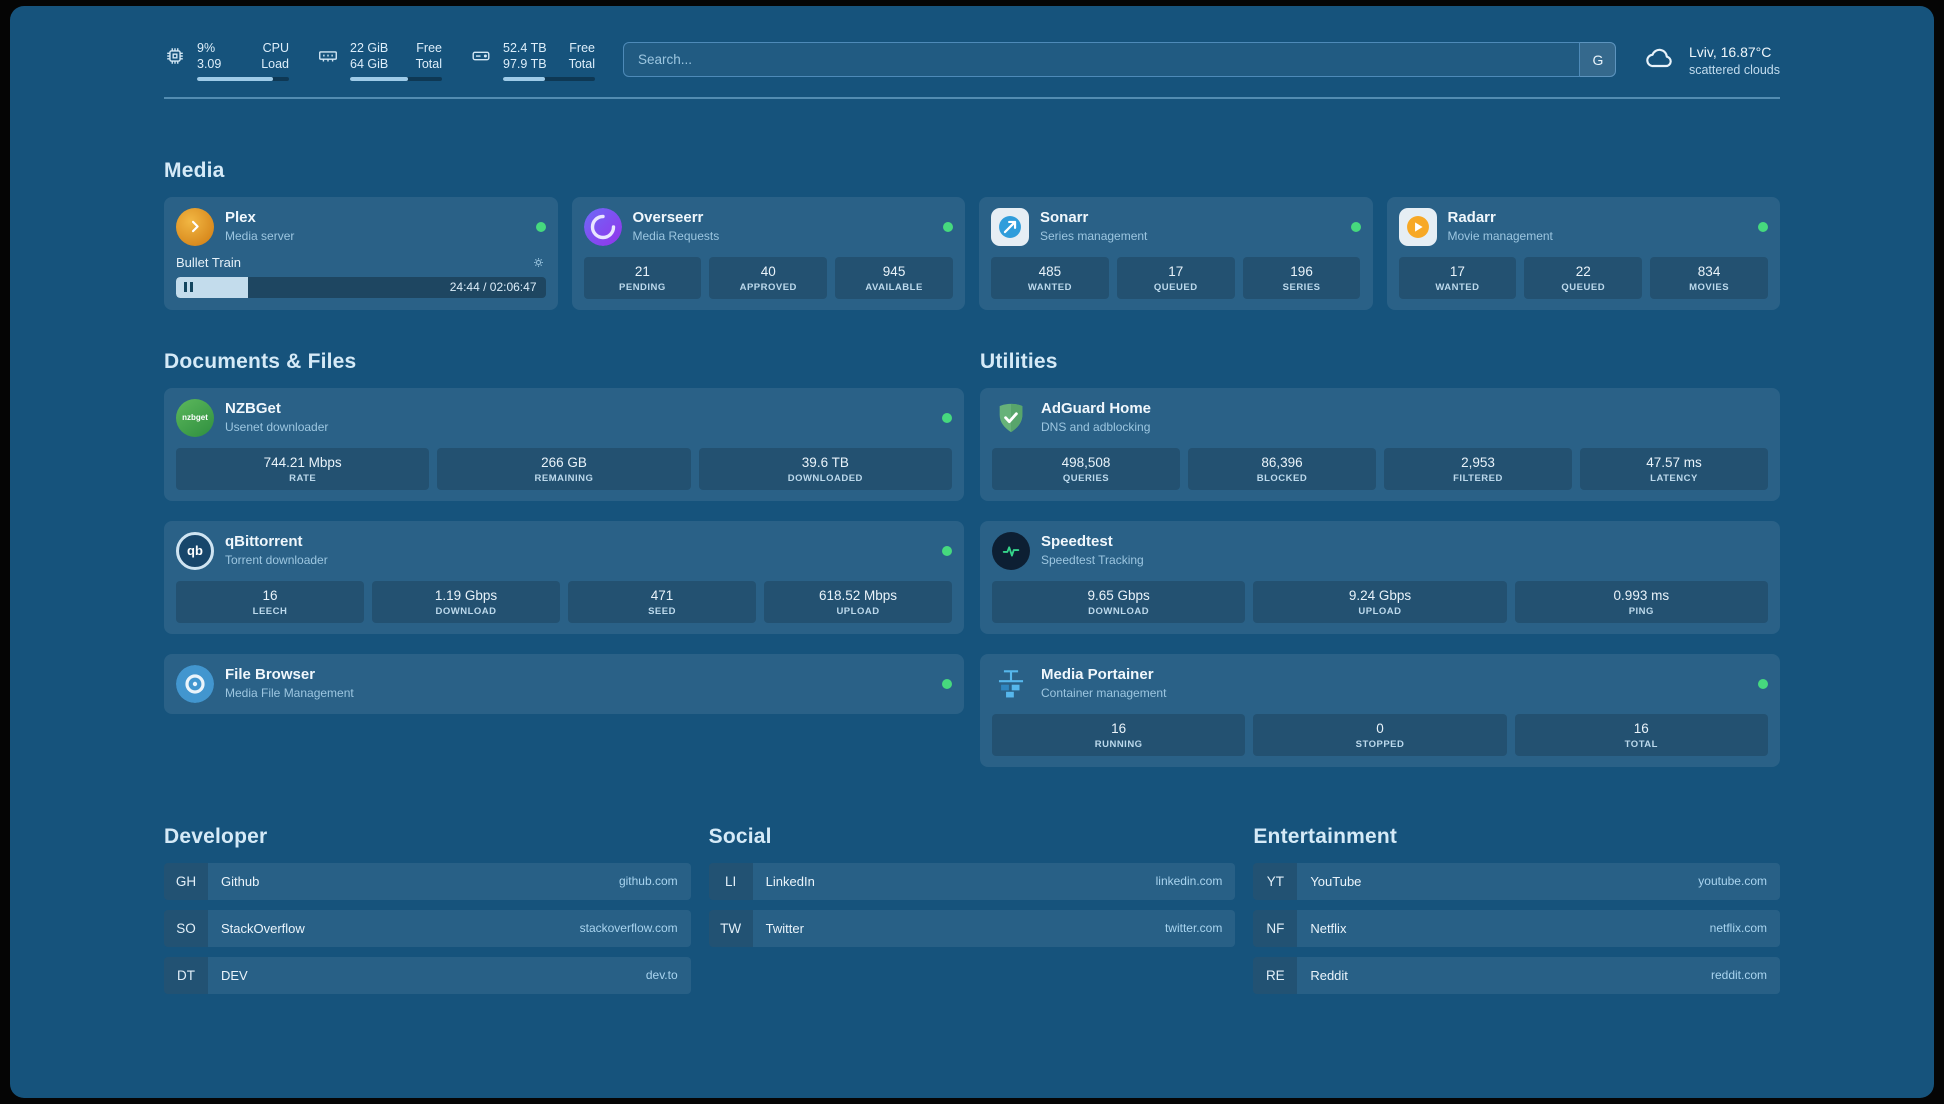 This screenshot has height=1104, width=1944. Describe the element at coordinates (396, 78) in the screenshot. I see `memory-progress-bar` at that location.